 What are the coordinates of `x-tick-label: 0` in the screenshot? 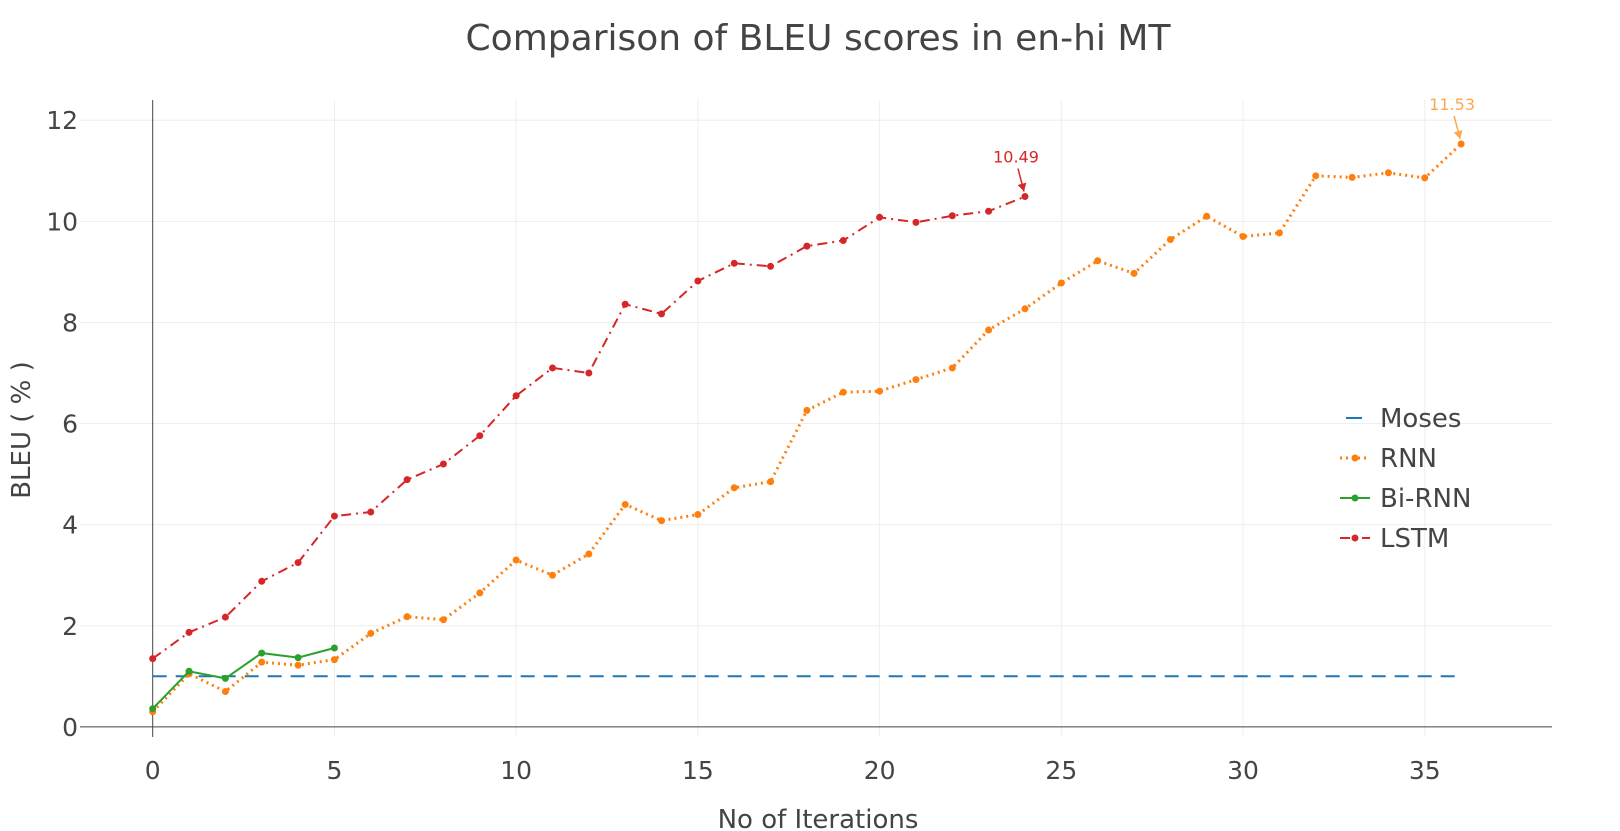 It's located at (153, 770).